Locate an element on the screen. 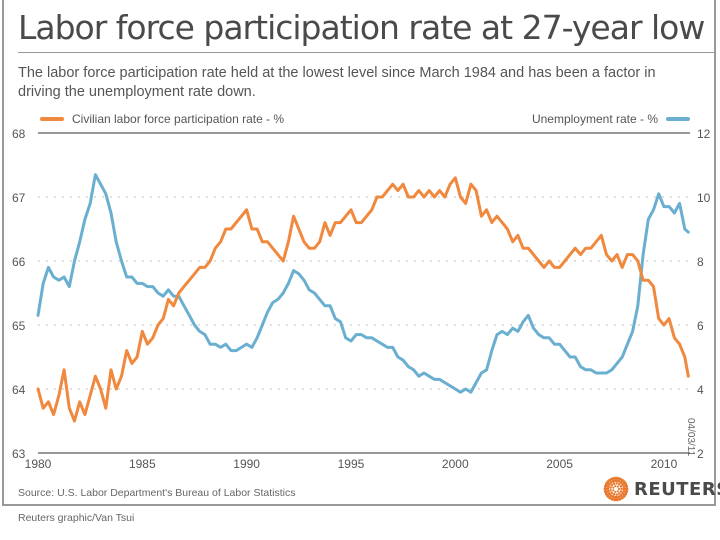  x-tick-label: 1995 is located at coordinates (351, 464).